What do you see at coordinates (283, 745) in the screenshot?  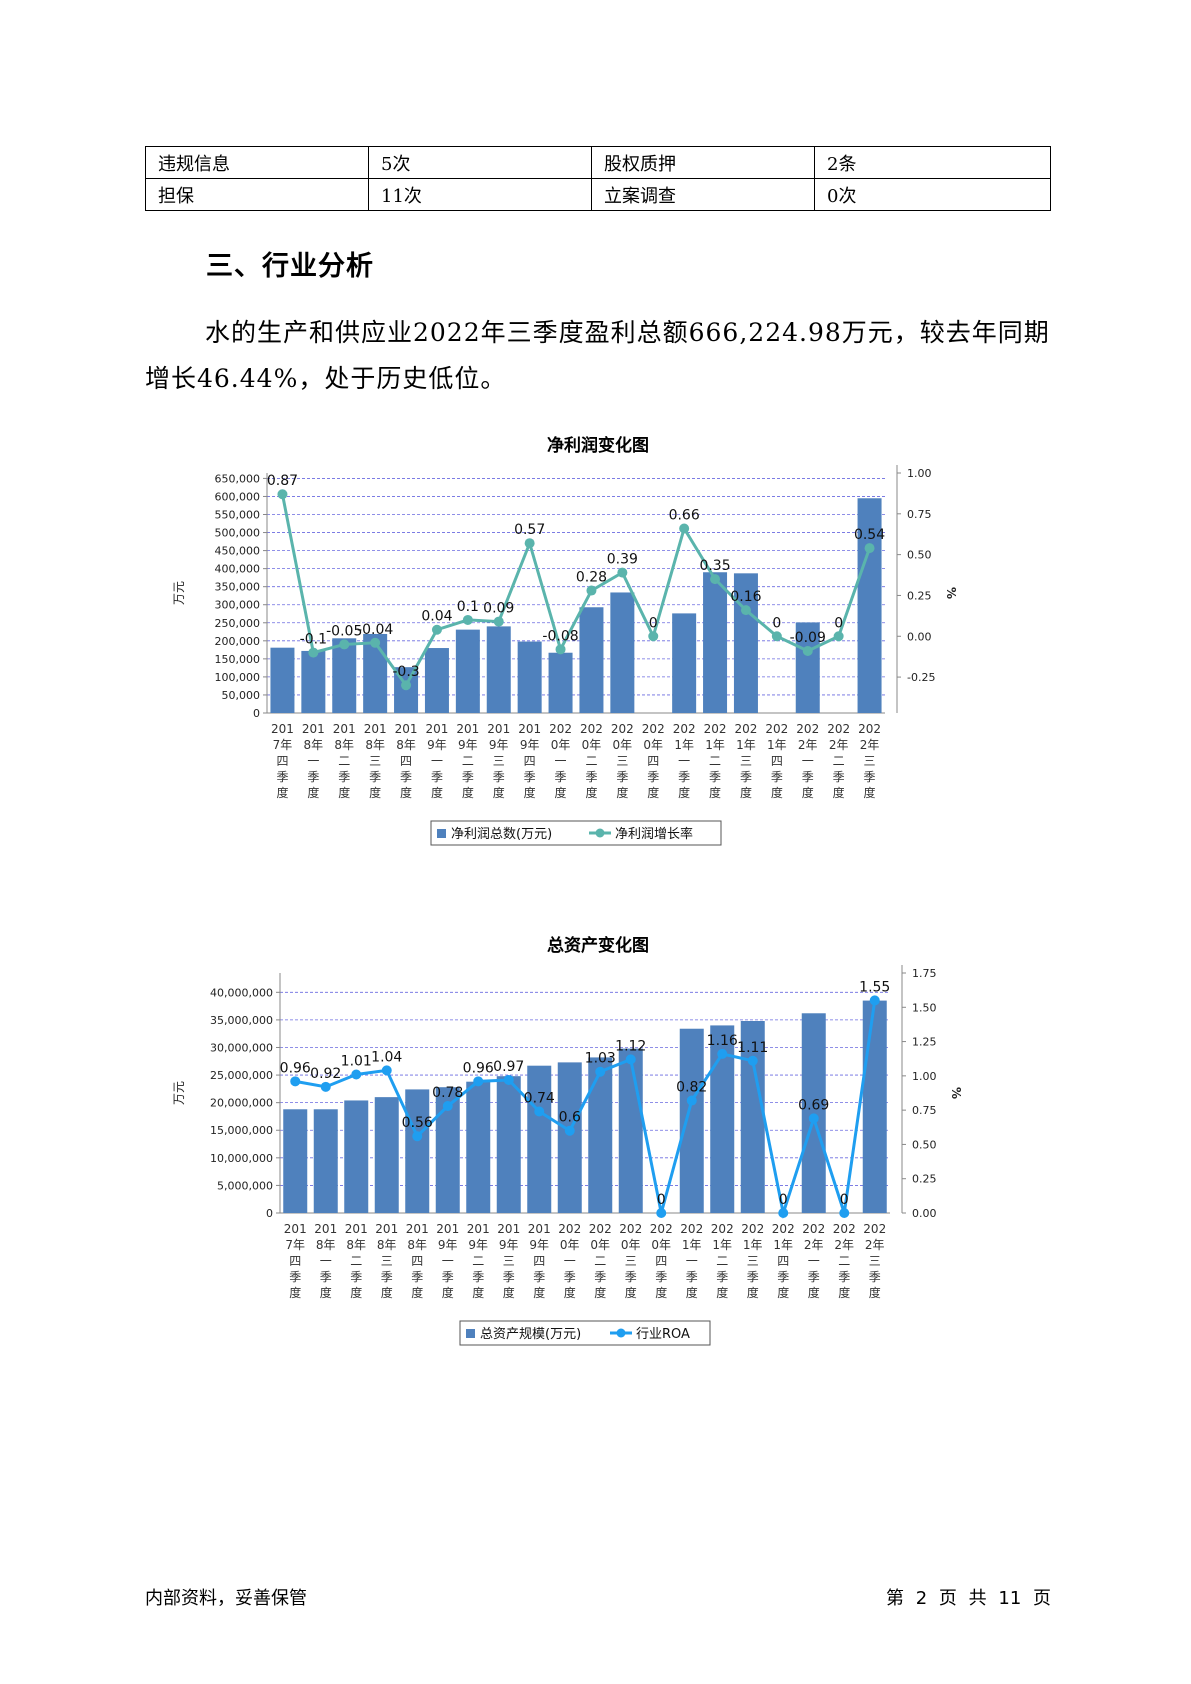 I see `x-tick-label: 7年` at bounding box center [283, 745].